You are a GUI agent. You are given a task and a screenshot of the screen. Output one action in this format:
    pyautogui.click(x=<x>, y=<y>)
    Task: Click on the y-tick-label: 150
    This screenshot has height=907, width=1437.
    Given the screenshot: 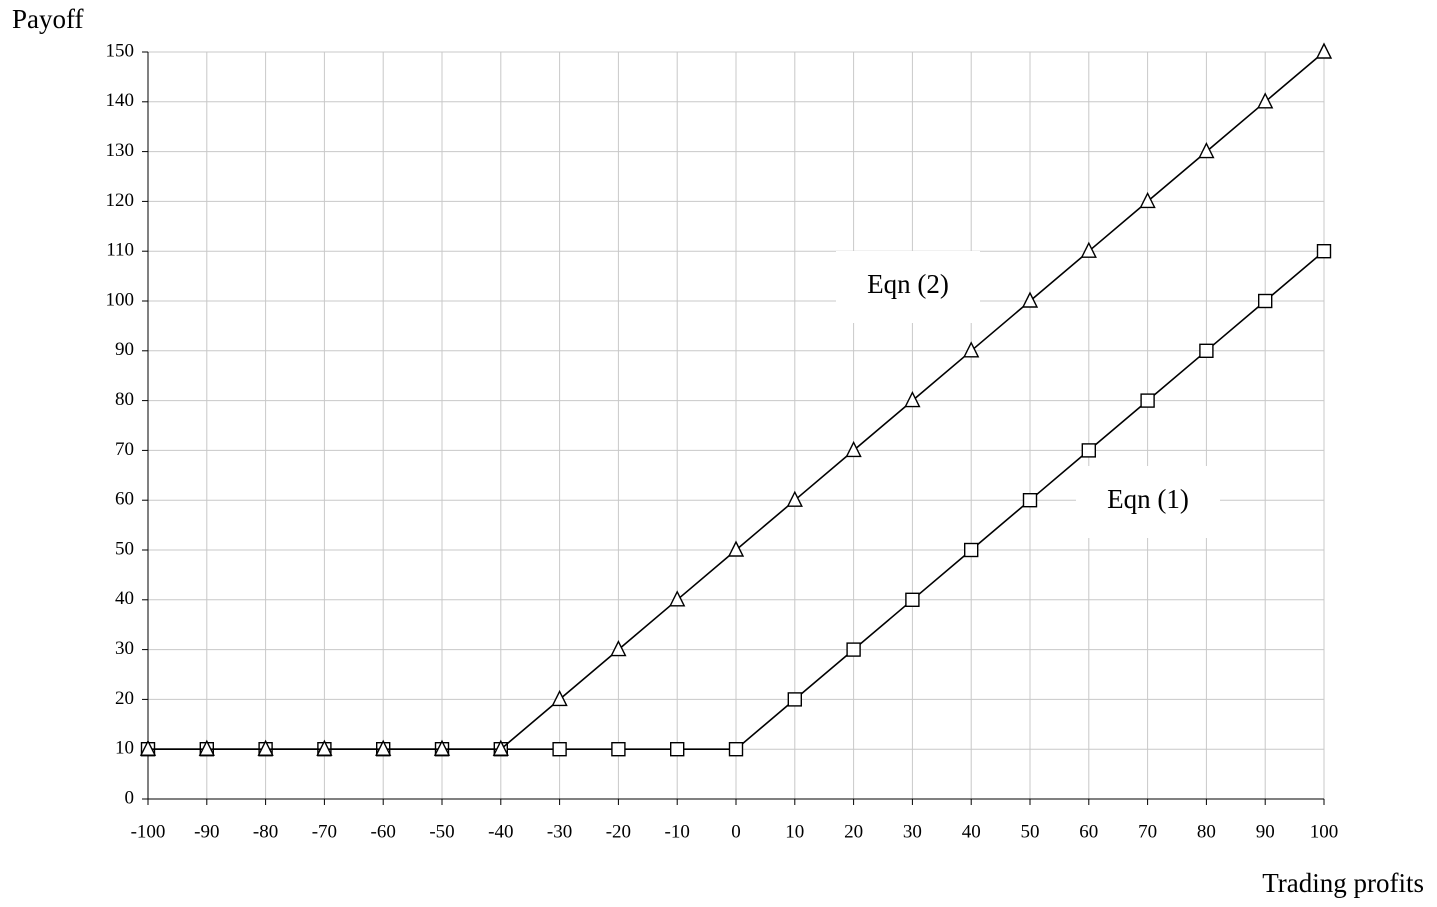 What is the action you would take?
    pyautogui.click(x=120, y=50)
    